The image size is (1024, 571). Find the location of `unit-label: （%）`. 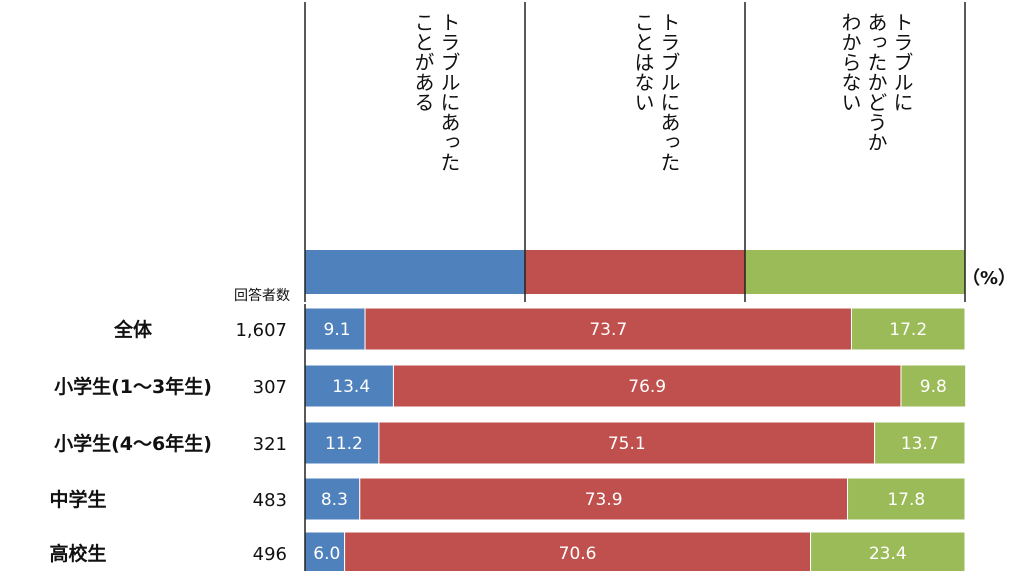

unit-label: （%） is located at coordinates (989, 278).